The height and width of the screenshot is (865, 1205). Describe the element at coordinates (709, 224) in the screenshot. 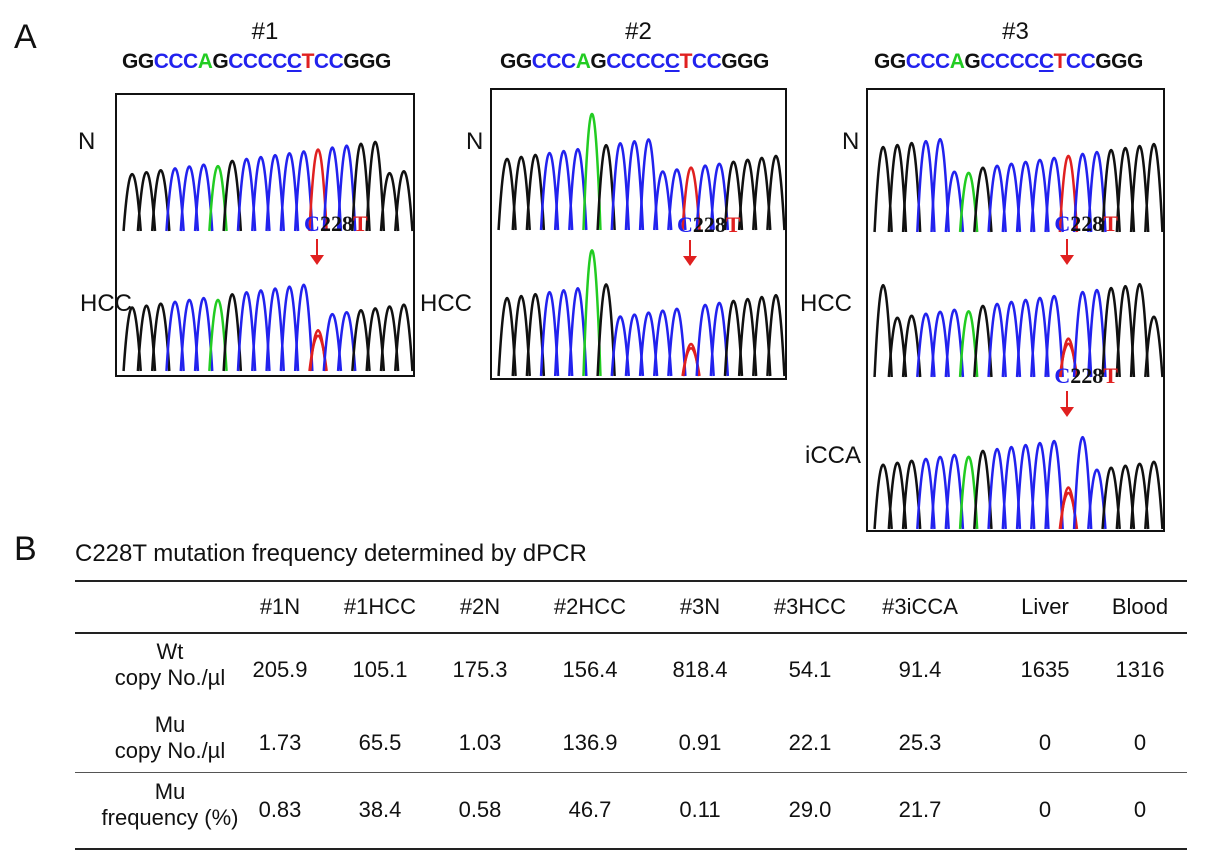

I see `mutation-pos: 228` at that location.